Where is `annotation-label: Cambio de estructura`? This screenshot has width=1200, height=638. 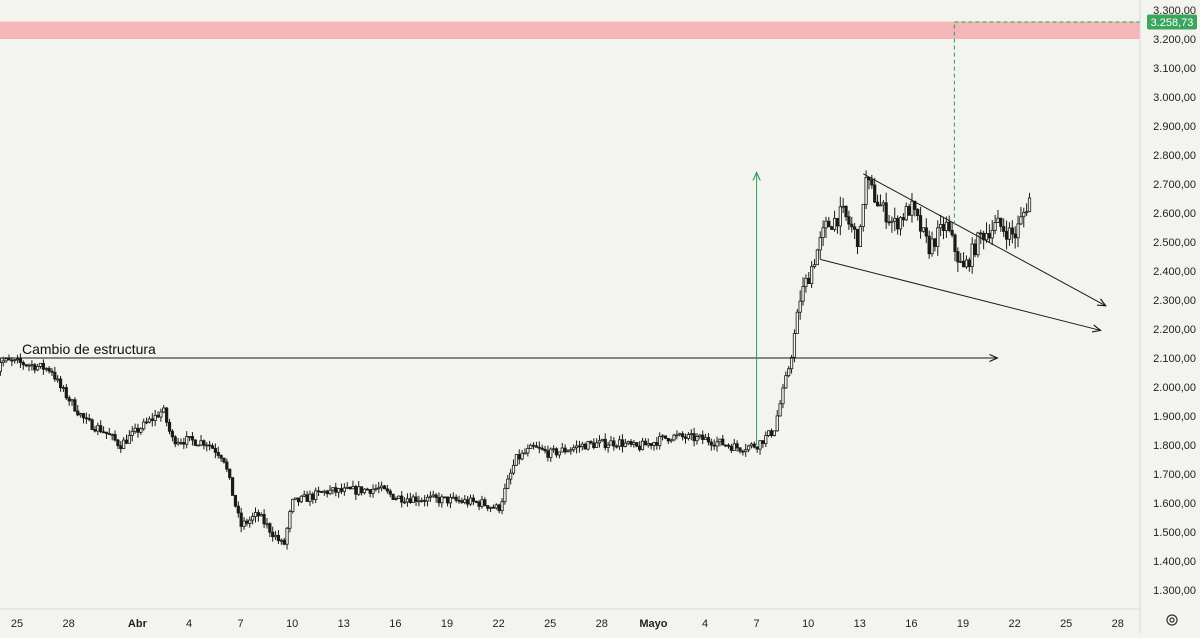 annotation-label: Cambio de estructura is located at coordinates (89, 349).